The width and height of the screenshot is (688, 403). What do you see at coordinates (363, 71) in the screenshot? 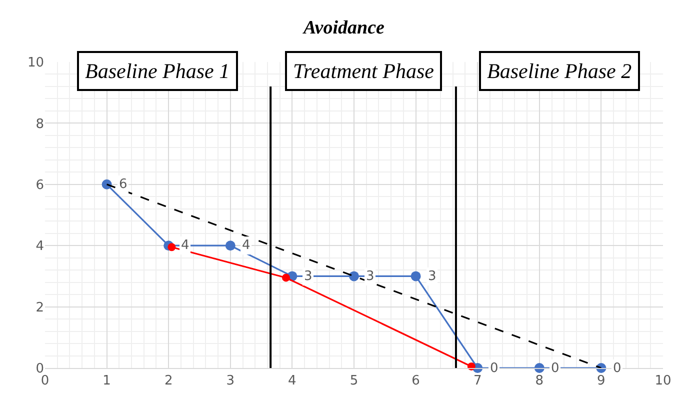
I see `annotation: Treatment Phase` at bounding box center [363, 71].